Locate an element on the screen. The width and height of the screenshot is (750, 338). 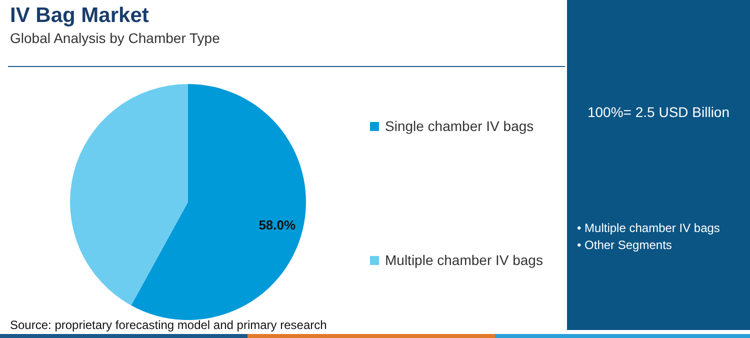
chart-subtitle: Global Analysis by Chamber Type is located at coordinates (115, 38).